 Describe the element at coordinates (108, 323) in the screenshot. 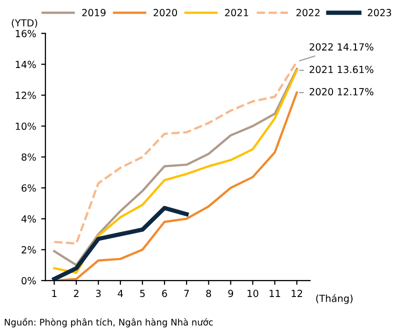

I see `text: Nguồn: Phòng phân tích, Ngân hàng Nhà nước` at that location.